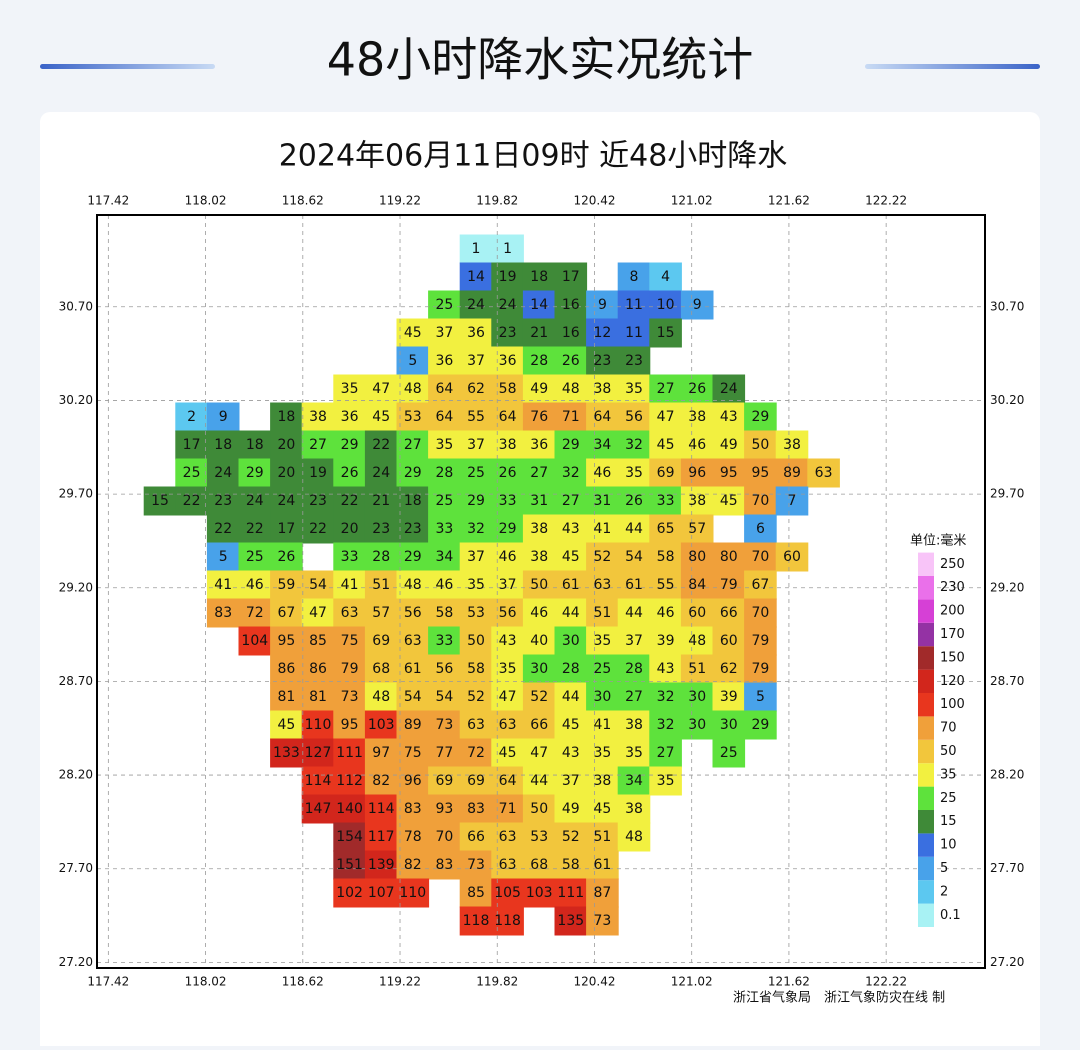  Describe the element at coordinates (539, 501) in the screenshot. I see `rain-value: 31` at that location.